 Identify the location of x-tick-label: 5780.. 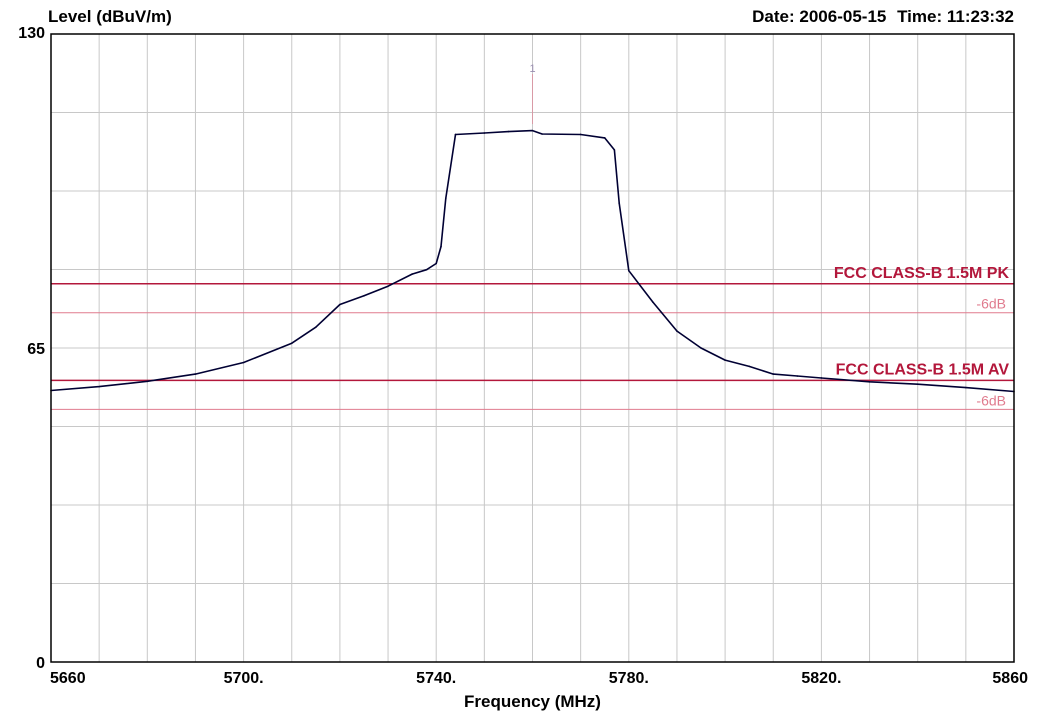
(629, 678).